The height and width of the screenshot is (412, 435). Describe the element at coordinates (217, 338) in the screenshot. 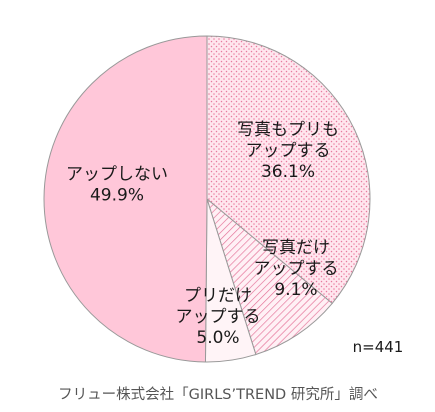

I see `slice-value-label: 5.0%` at that location.